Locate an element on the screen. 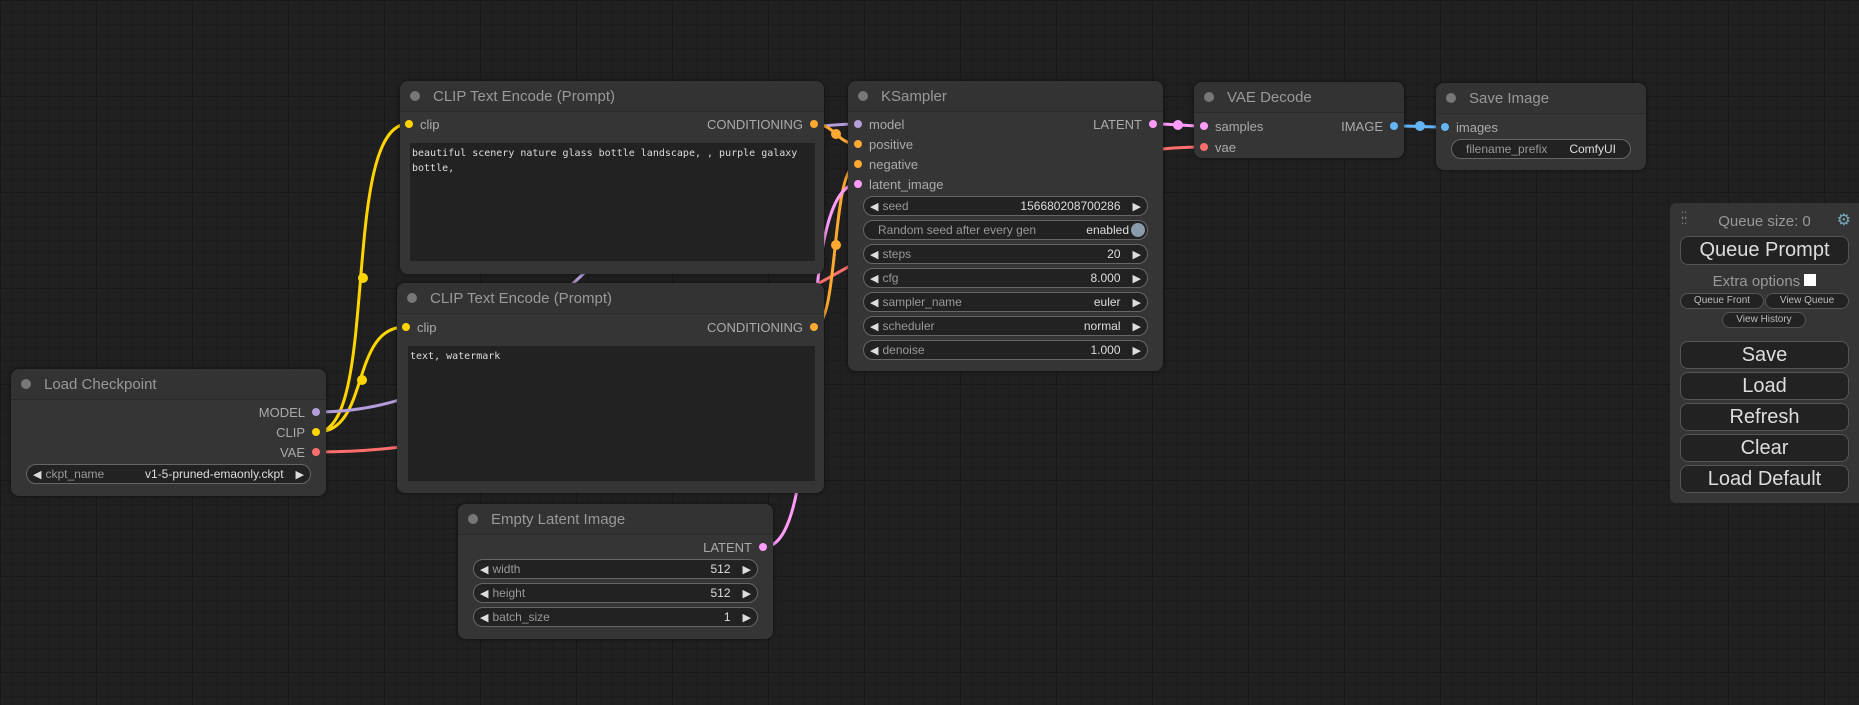 This screenshot has height=705, width=1859. drag-handle-icon: ⁚⁚ ⁚⁚ is located at coordinates (1684, 219).